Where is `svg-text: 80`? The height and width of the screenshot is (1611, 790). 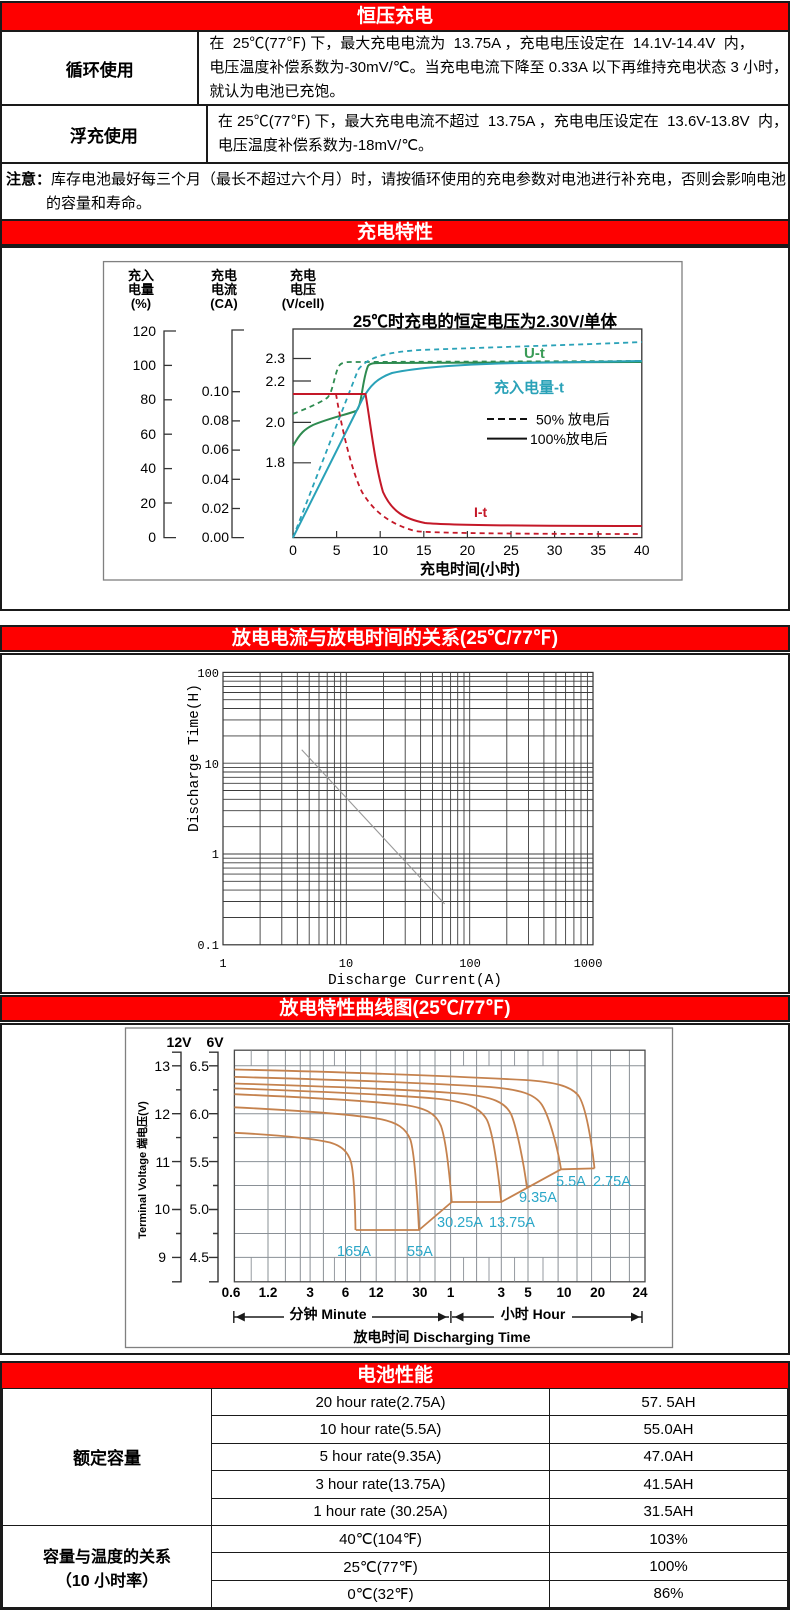 svg-text: 80 is located at coordinates (148, 399).